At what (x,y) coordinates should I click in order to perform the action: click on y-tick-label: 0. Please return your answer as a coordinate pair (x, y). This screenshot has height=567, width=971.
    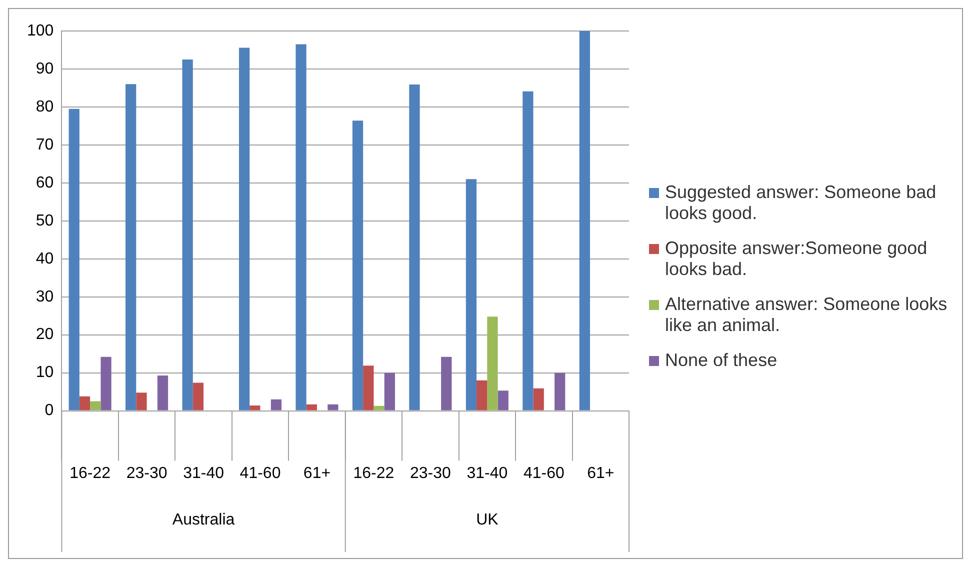
    Looking at the image, I should click on (49, 411).